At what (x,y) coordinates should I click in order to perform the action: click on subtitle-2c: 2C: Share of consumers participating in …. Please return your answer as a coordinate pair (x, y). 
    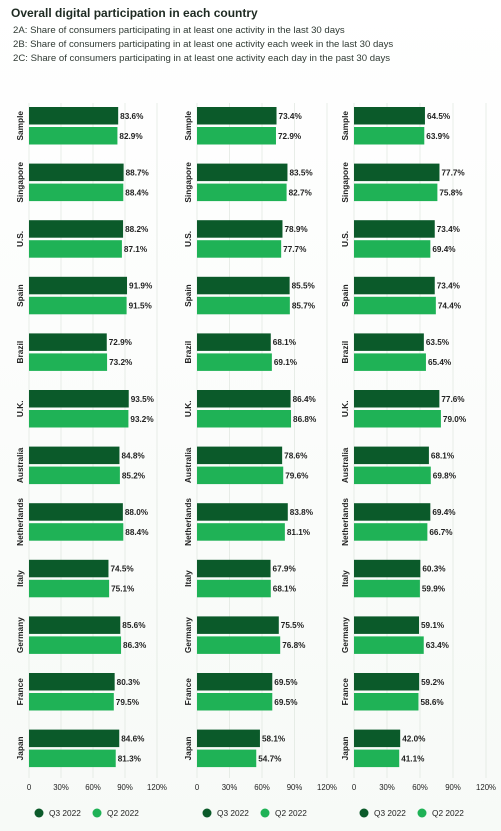
    Looking at the image, I should click on (202, 58).